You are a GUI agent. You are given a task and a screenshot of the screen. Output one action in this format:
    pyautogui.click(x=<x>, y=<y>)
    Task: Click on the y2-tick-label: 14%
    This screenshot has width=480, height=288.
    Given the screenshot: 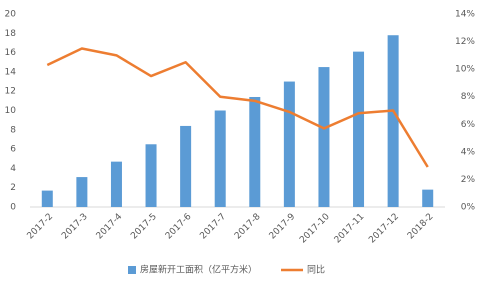 What is the action you would take?
    pyautogui.click(x=465, y=15)
    